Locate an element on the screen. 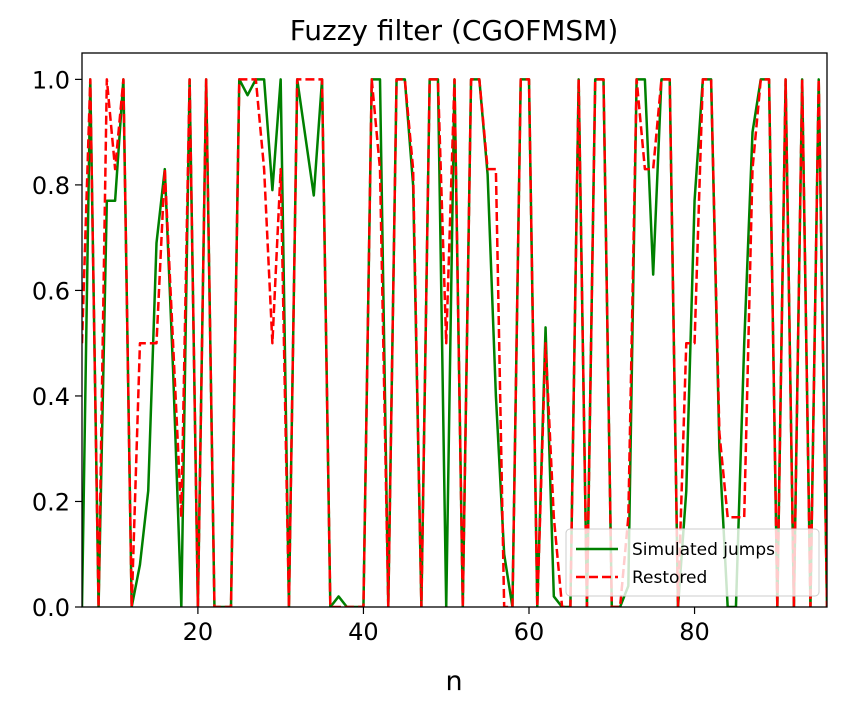  y-tick-label: 0.8 is located at coordinates (51, 186).